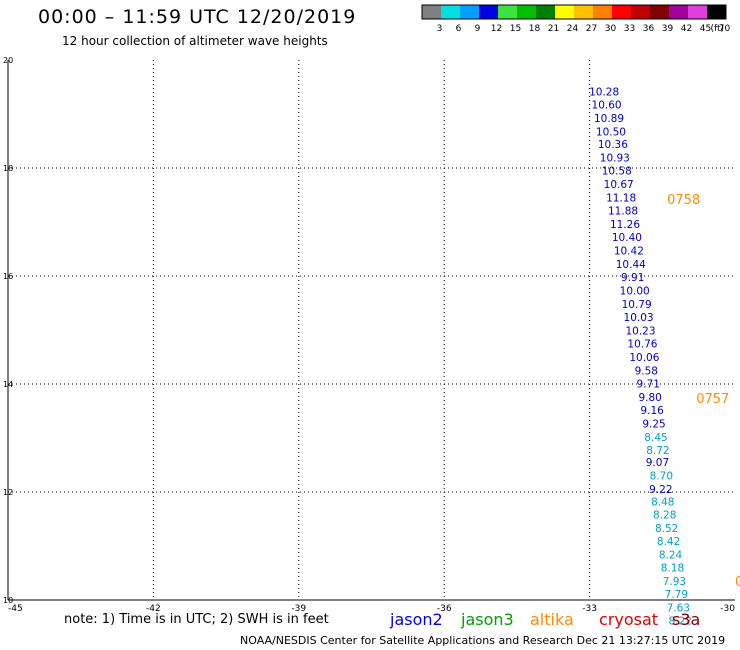 This screenshot has height=650, width=740. I want to click on data-label-jason2: 10.76, so click(642, 345).